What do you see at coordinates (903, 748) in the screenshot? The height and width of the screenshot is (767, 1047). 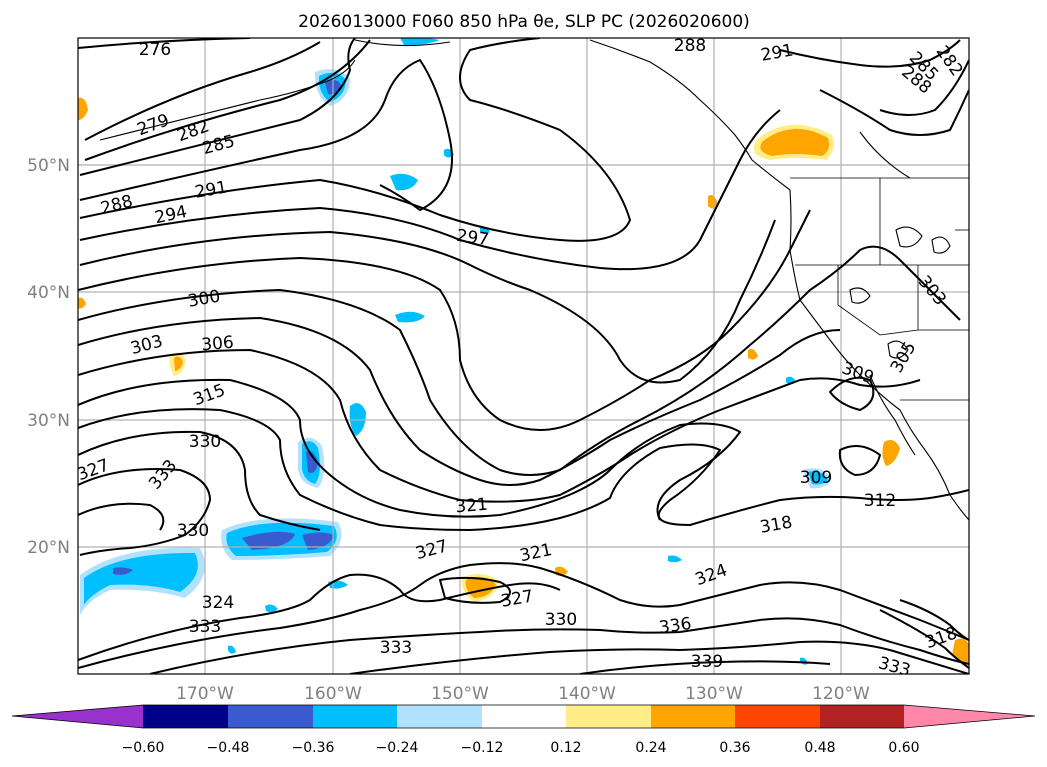 I see `colorbar-tick-label: 0.60` at bounding box center [903, 748].